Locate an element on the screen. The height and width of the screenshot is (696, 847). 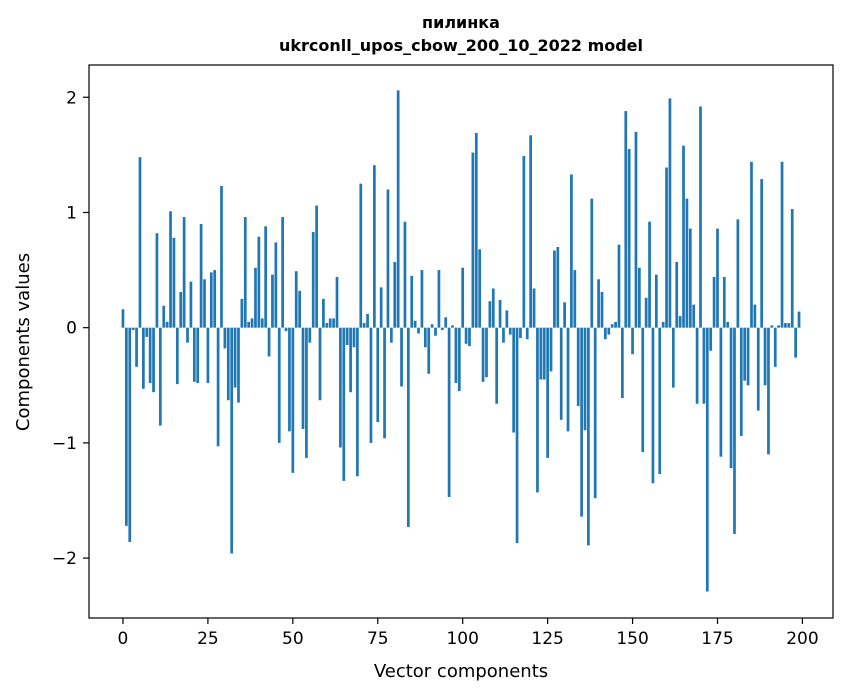
y-tick-label: 2 is located at coordinates (71, 98).